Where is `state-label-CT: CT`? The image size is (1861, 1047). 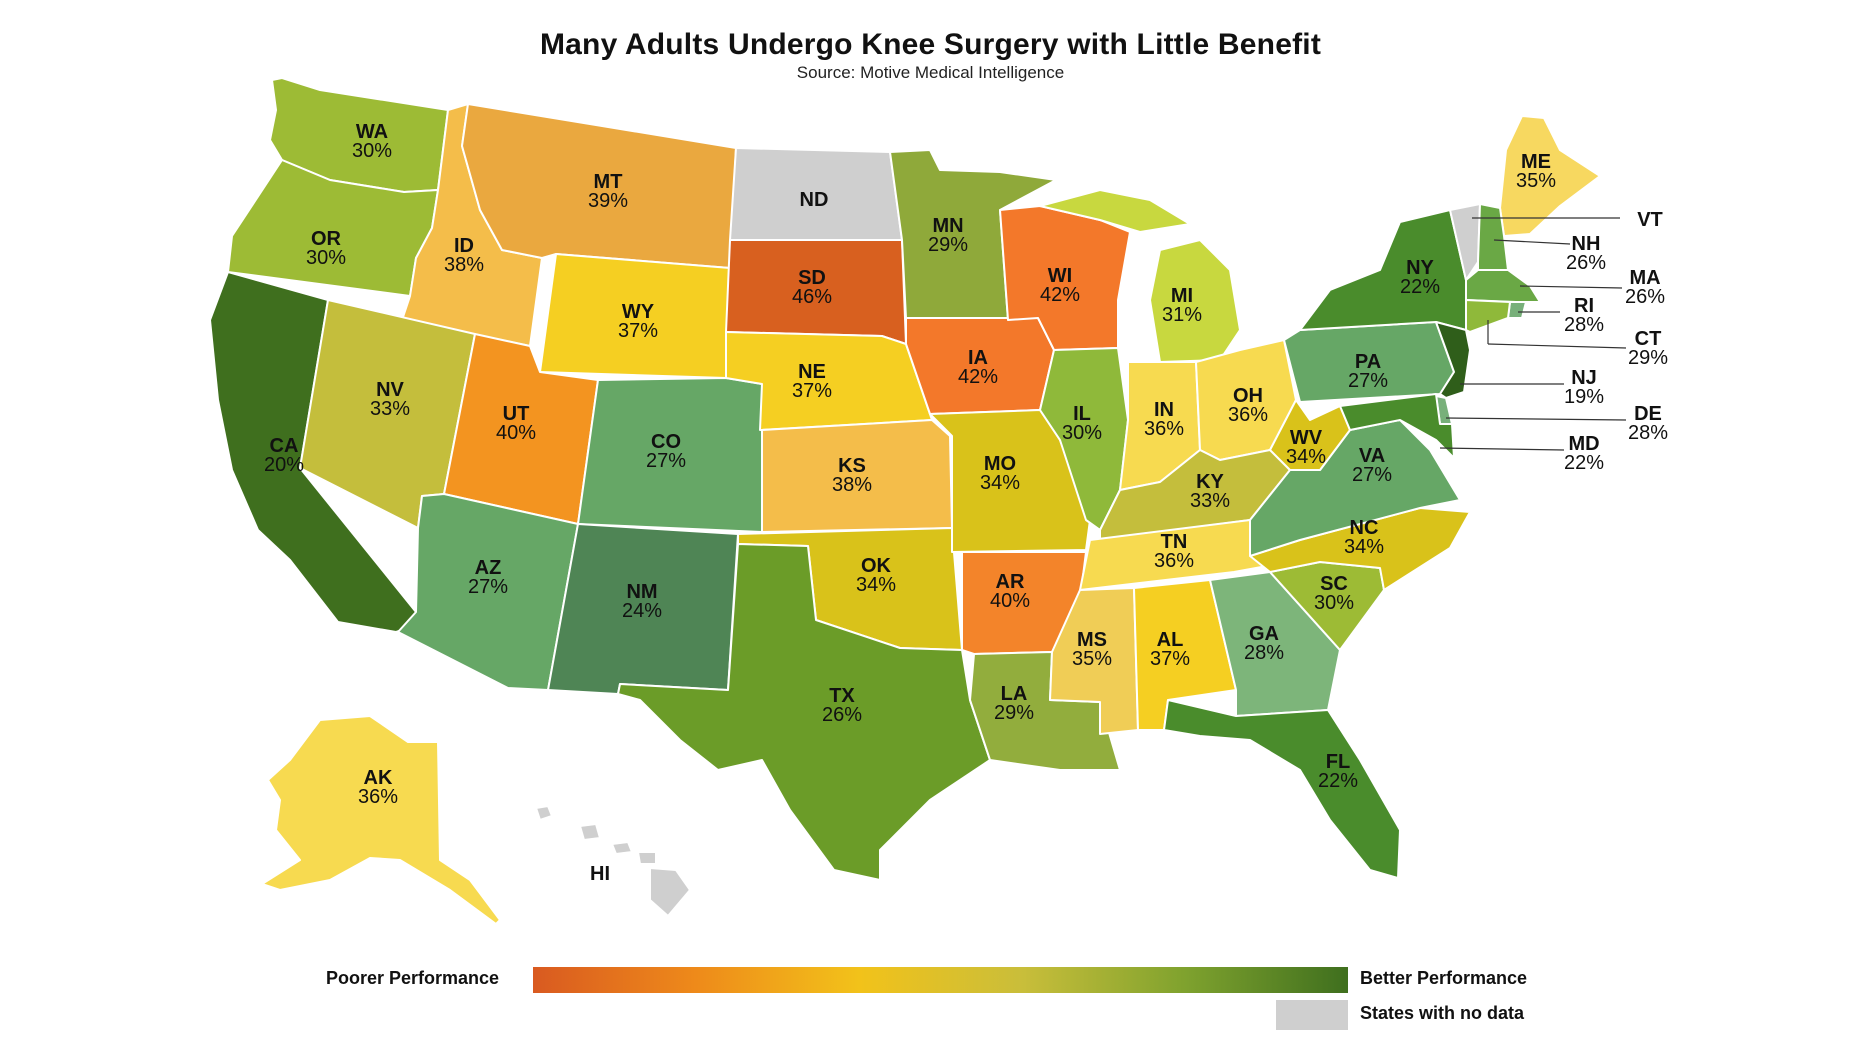
state-label-CT: CT is located at coordinates (1648, 339).